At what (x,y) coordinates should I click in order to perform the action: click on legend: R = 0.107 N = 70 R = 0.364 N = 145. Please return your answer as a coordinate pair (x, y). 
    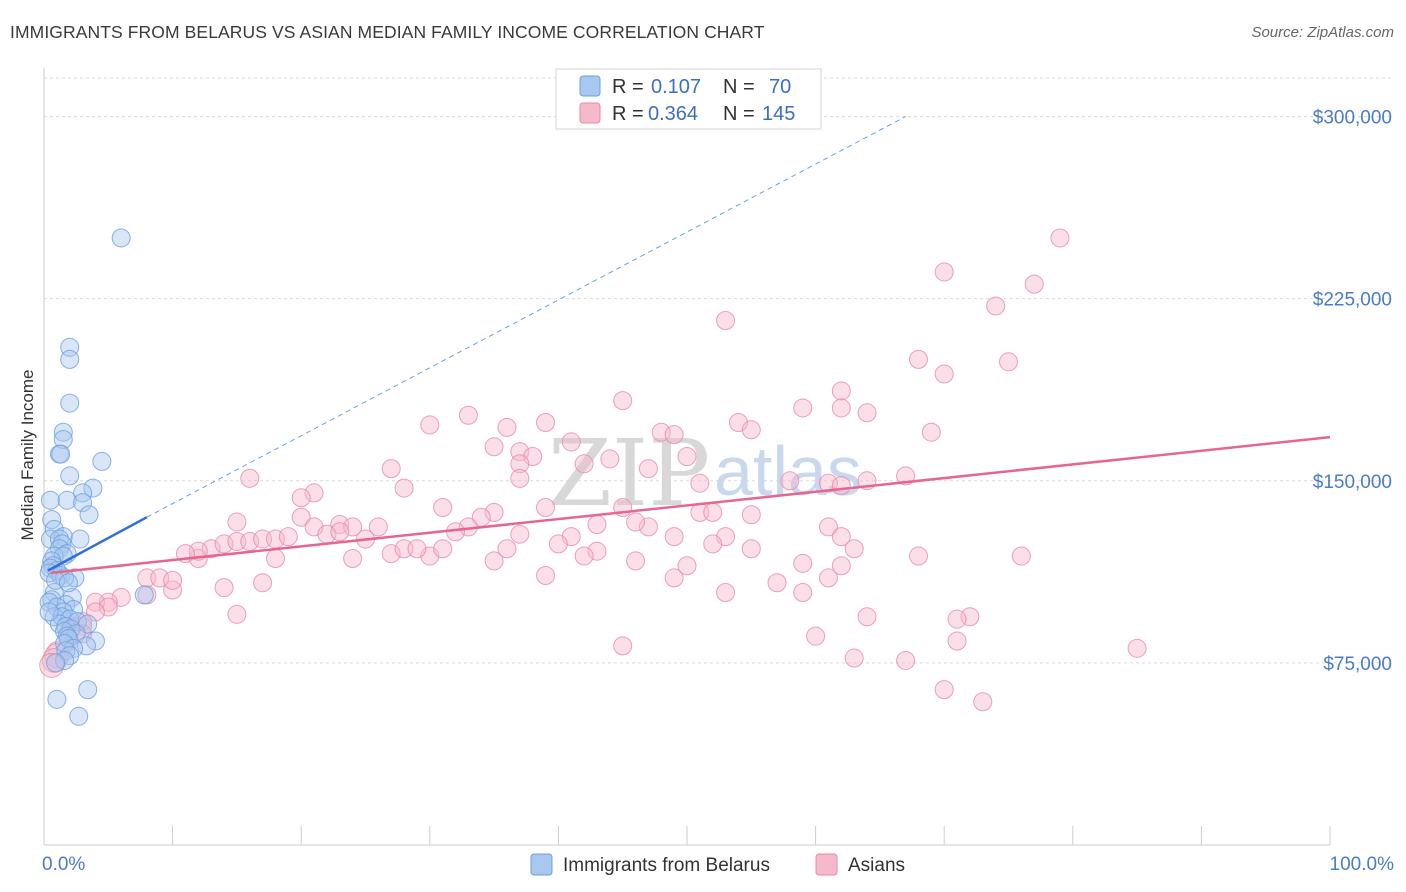
    Looking at the image, I should click on (688, 99).